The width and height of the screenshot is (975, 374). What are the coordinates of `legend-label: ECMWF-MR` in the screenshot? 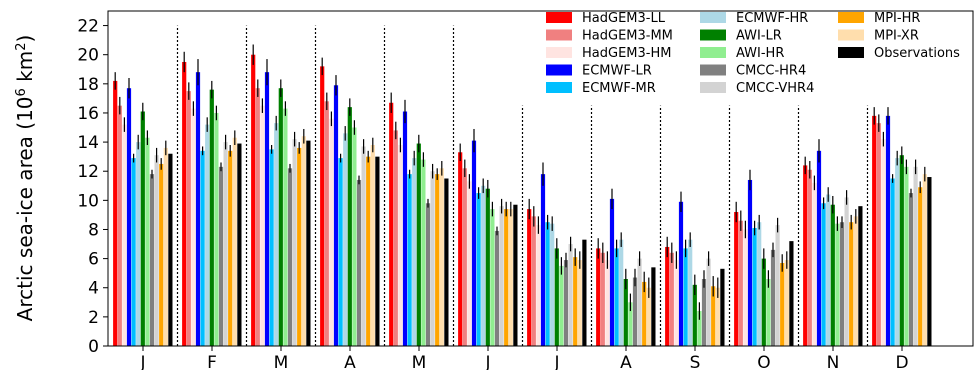 It's located at (619, 88).